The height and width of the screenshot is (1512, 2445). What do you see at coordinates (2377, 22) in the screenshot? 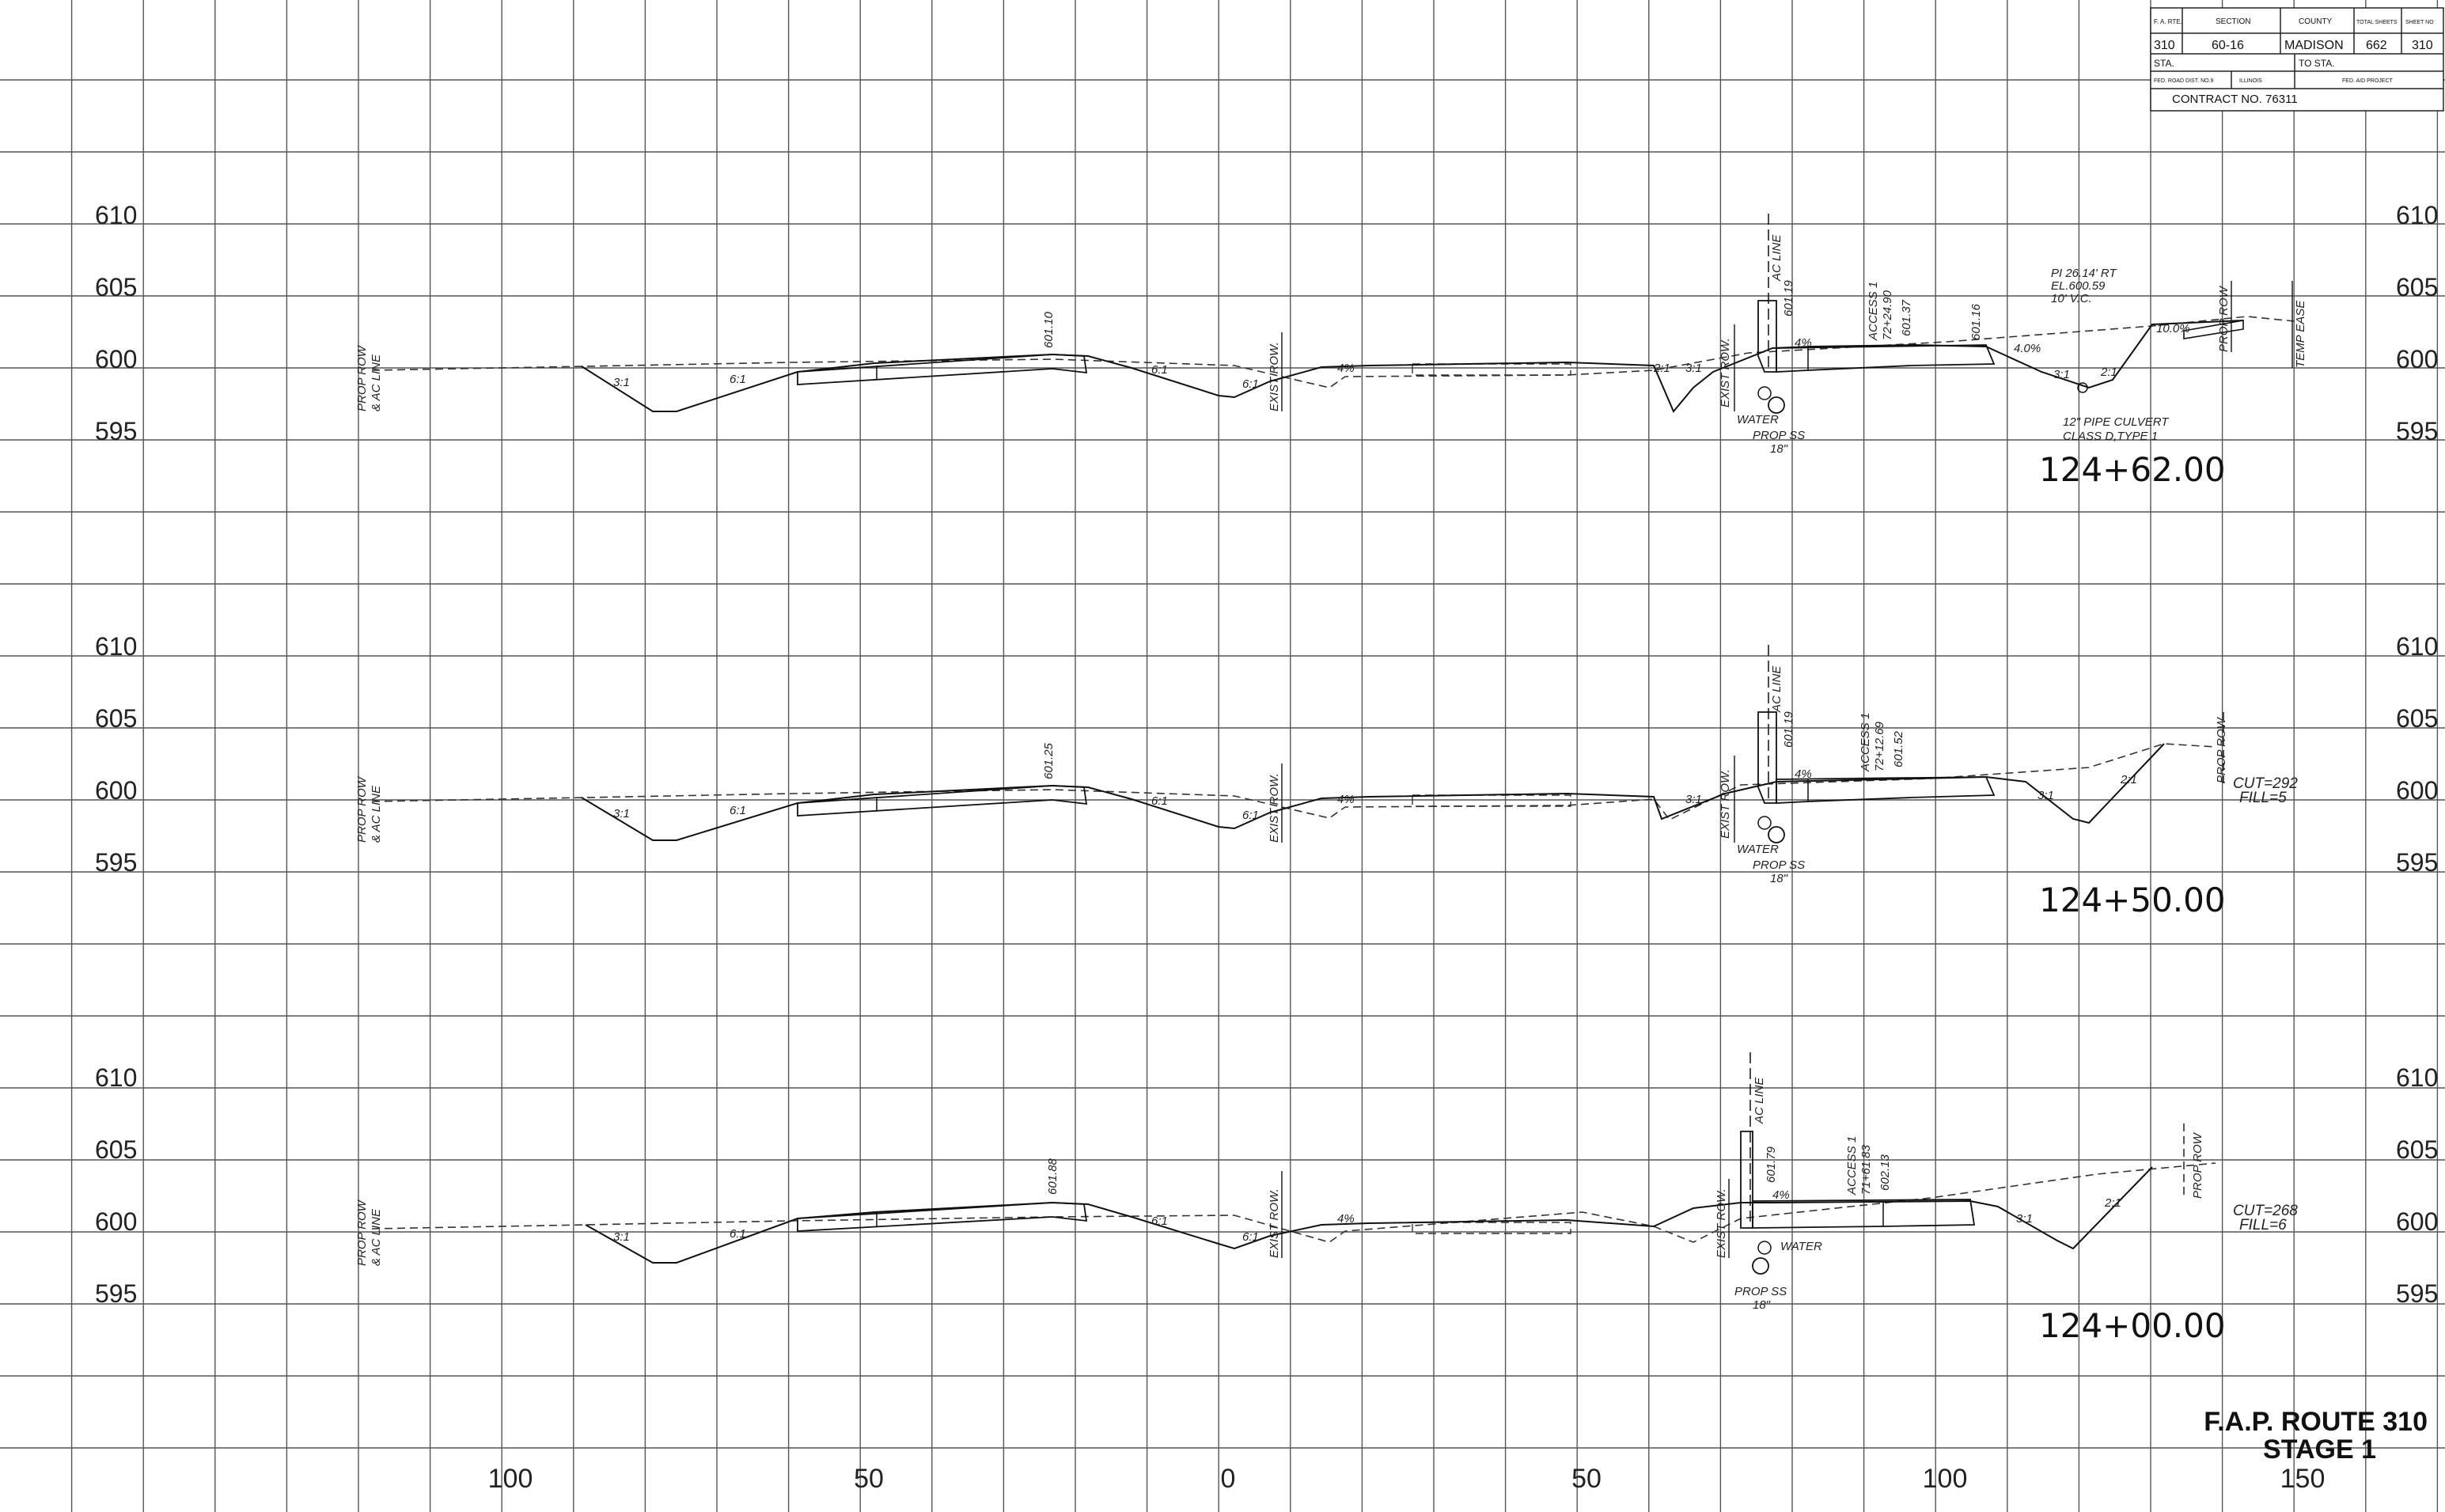
I see `tb-total-sheets-label: TOTAL SHEETS` at bounding box center [2377, 22].